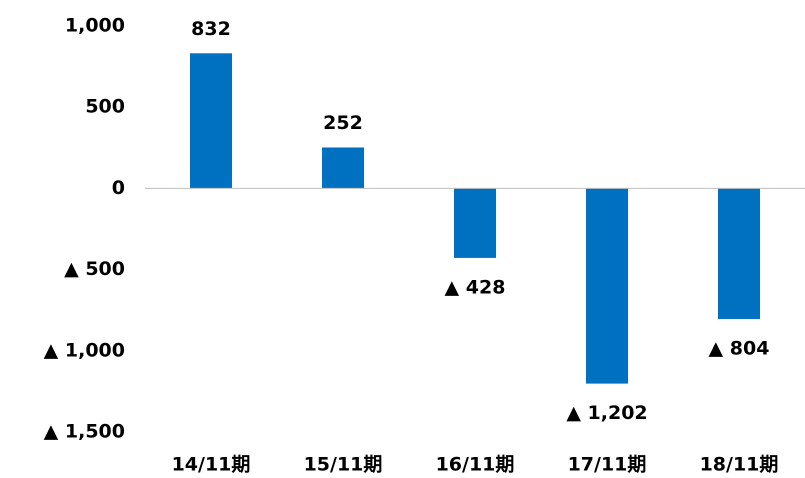 This screenshot has width=805, height=478. I want to click on y-tick-label: 500, so click(105, 107).